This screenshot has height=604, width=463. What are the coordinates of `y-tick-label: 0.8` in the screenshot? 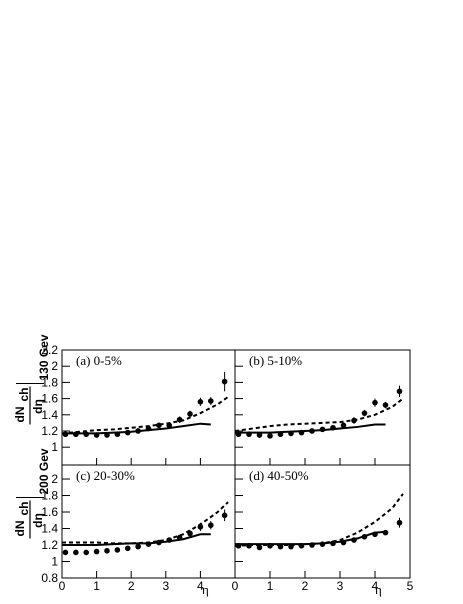 It's located at (49, 578).